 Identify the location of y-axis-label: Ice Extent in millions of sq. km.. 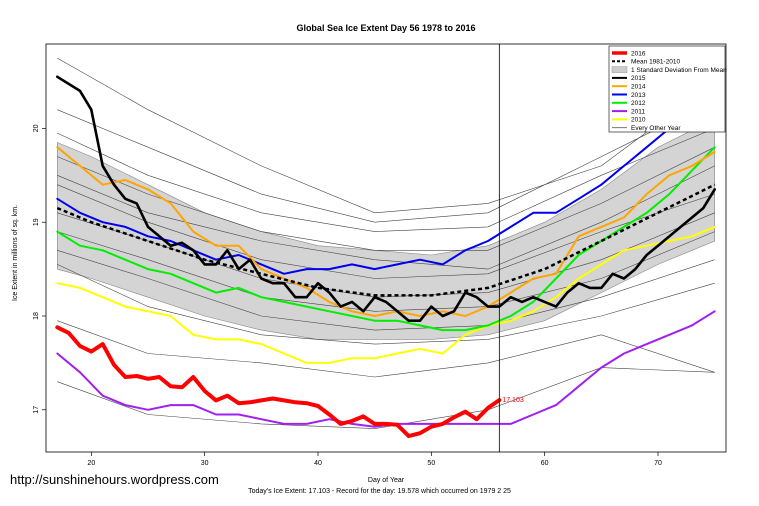
(15, 253).